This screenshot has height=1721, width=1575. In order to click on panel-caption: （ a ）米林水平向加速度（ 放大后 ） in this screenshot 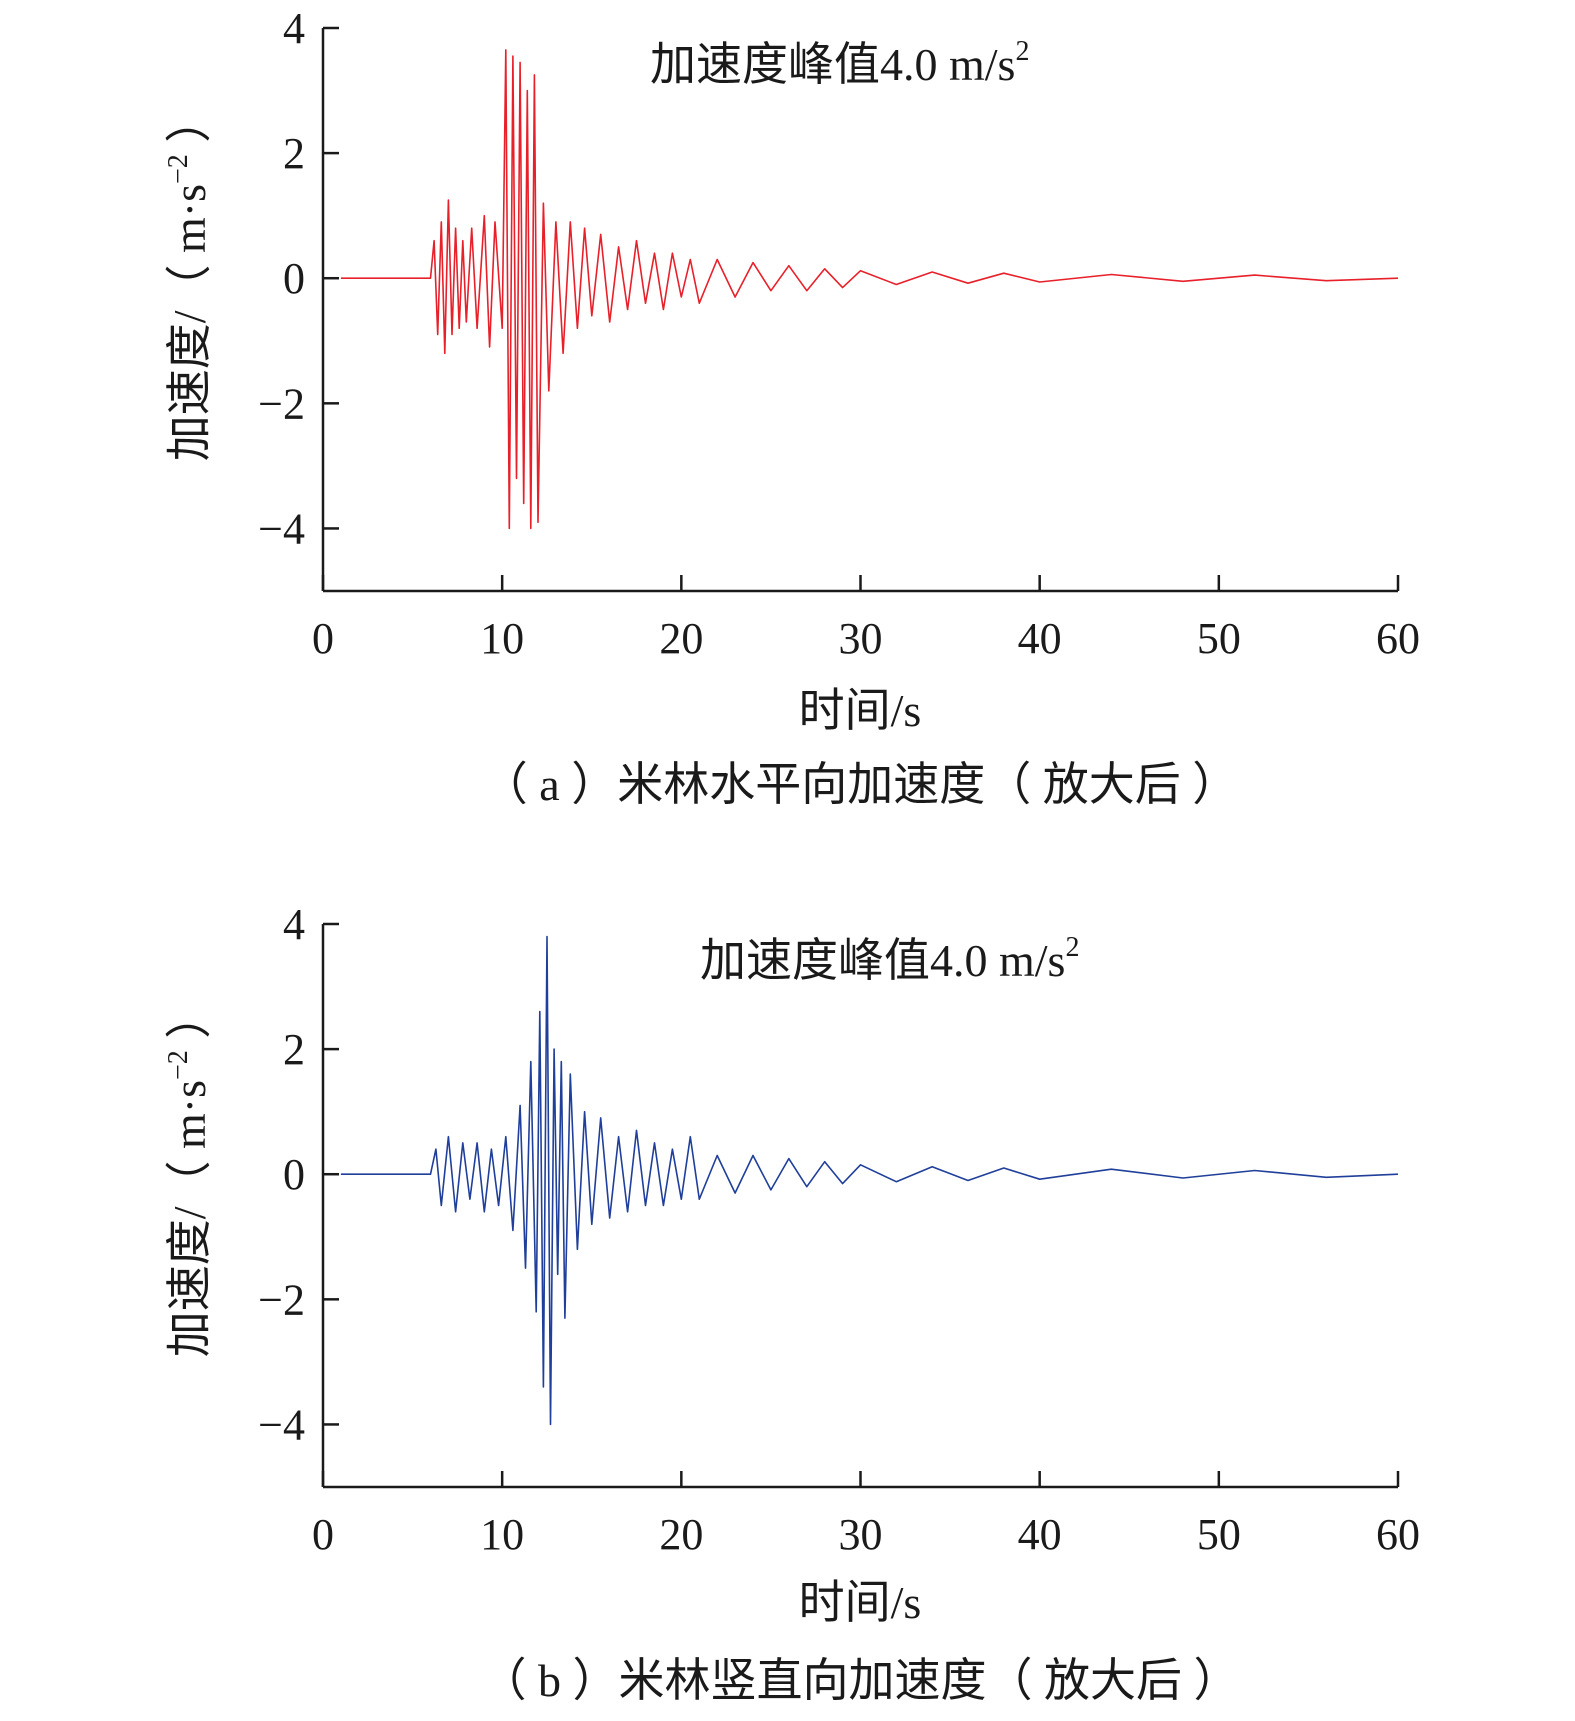, I will do `click(860, 784)`.